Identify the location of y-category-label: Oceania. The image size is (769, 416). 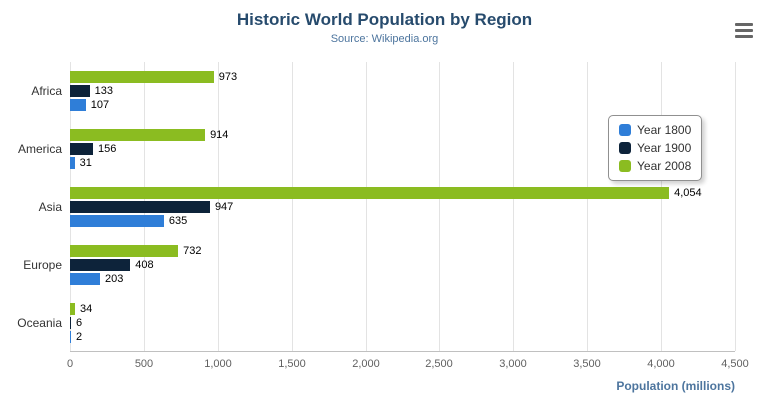
(39, 323).